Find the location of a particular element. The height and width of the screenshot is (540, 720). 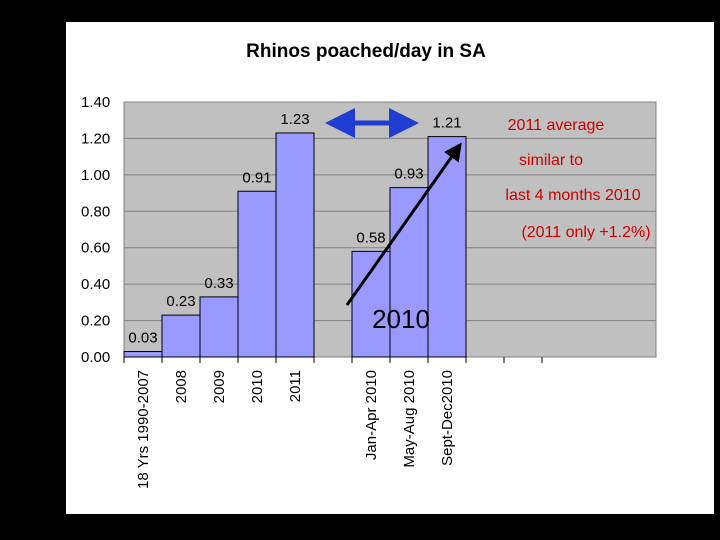

note-line: 2011 average is located at coordinates (556, 125).